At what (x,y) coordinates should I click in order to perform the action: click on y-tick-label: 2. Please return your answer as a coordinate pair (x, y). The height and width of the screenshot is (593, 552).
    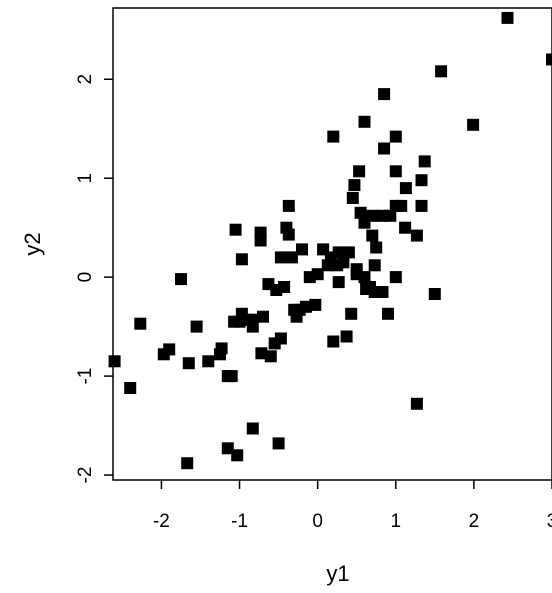
    Looking at the image, I should click on (85, 79).